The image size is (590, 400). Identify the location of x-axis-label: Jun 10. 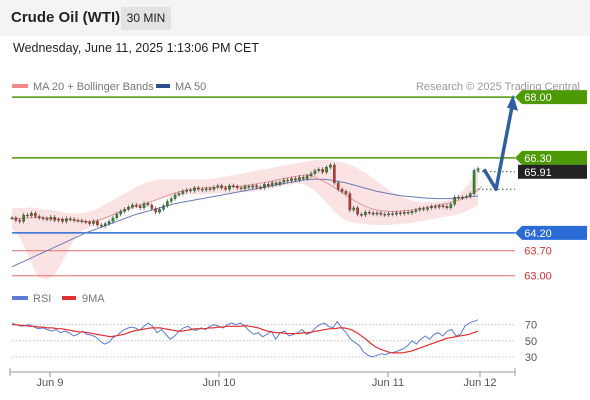
(218, 383).